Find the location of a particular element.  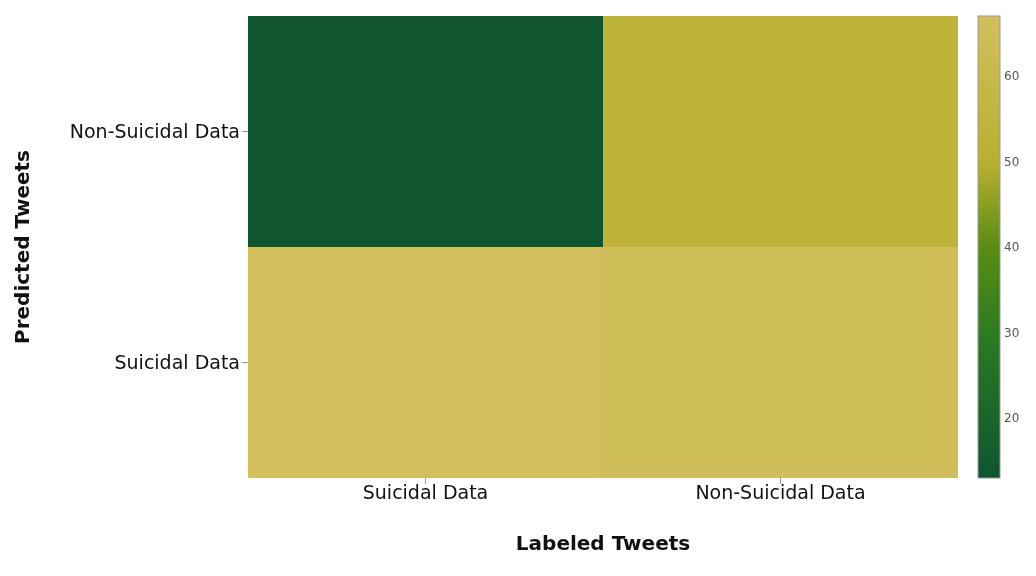

x-axis-title: Labeled Tweets is located at coordinates (603, 543).